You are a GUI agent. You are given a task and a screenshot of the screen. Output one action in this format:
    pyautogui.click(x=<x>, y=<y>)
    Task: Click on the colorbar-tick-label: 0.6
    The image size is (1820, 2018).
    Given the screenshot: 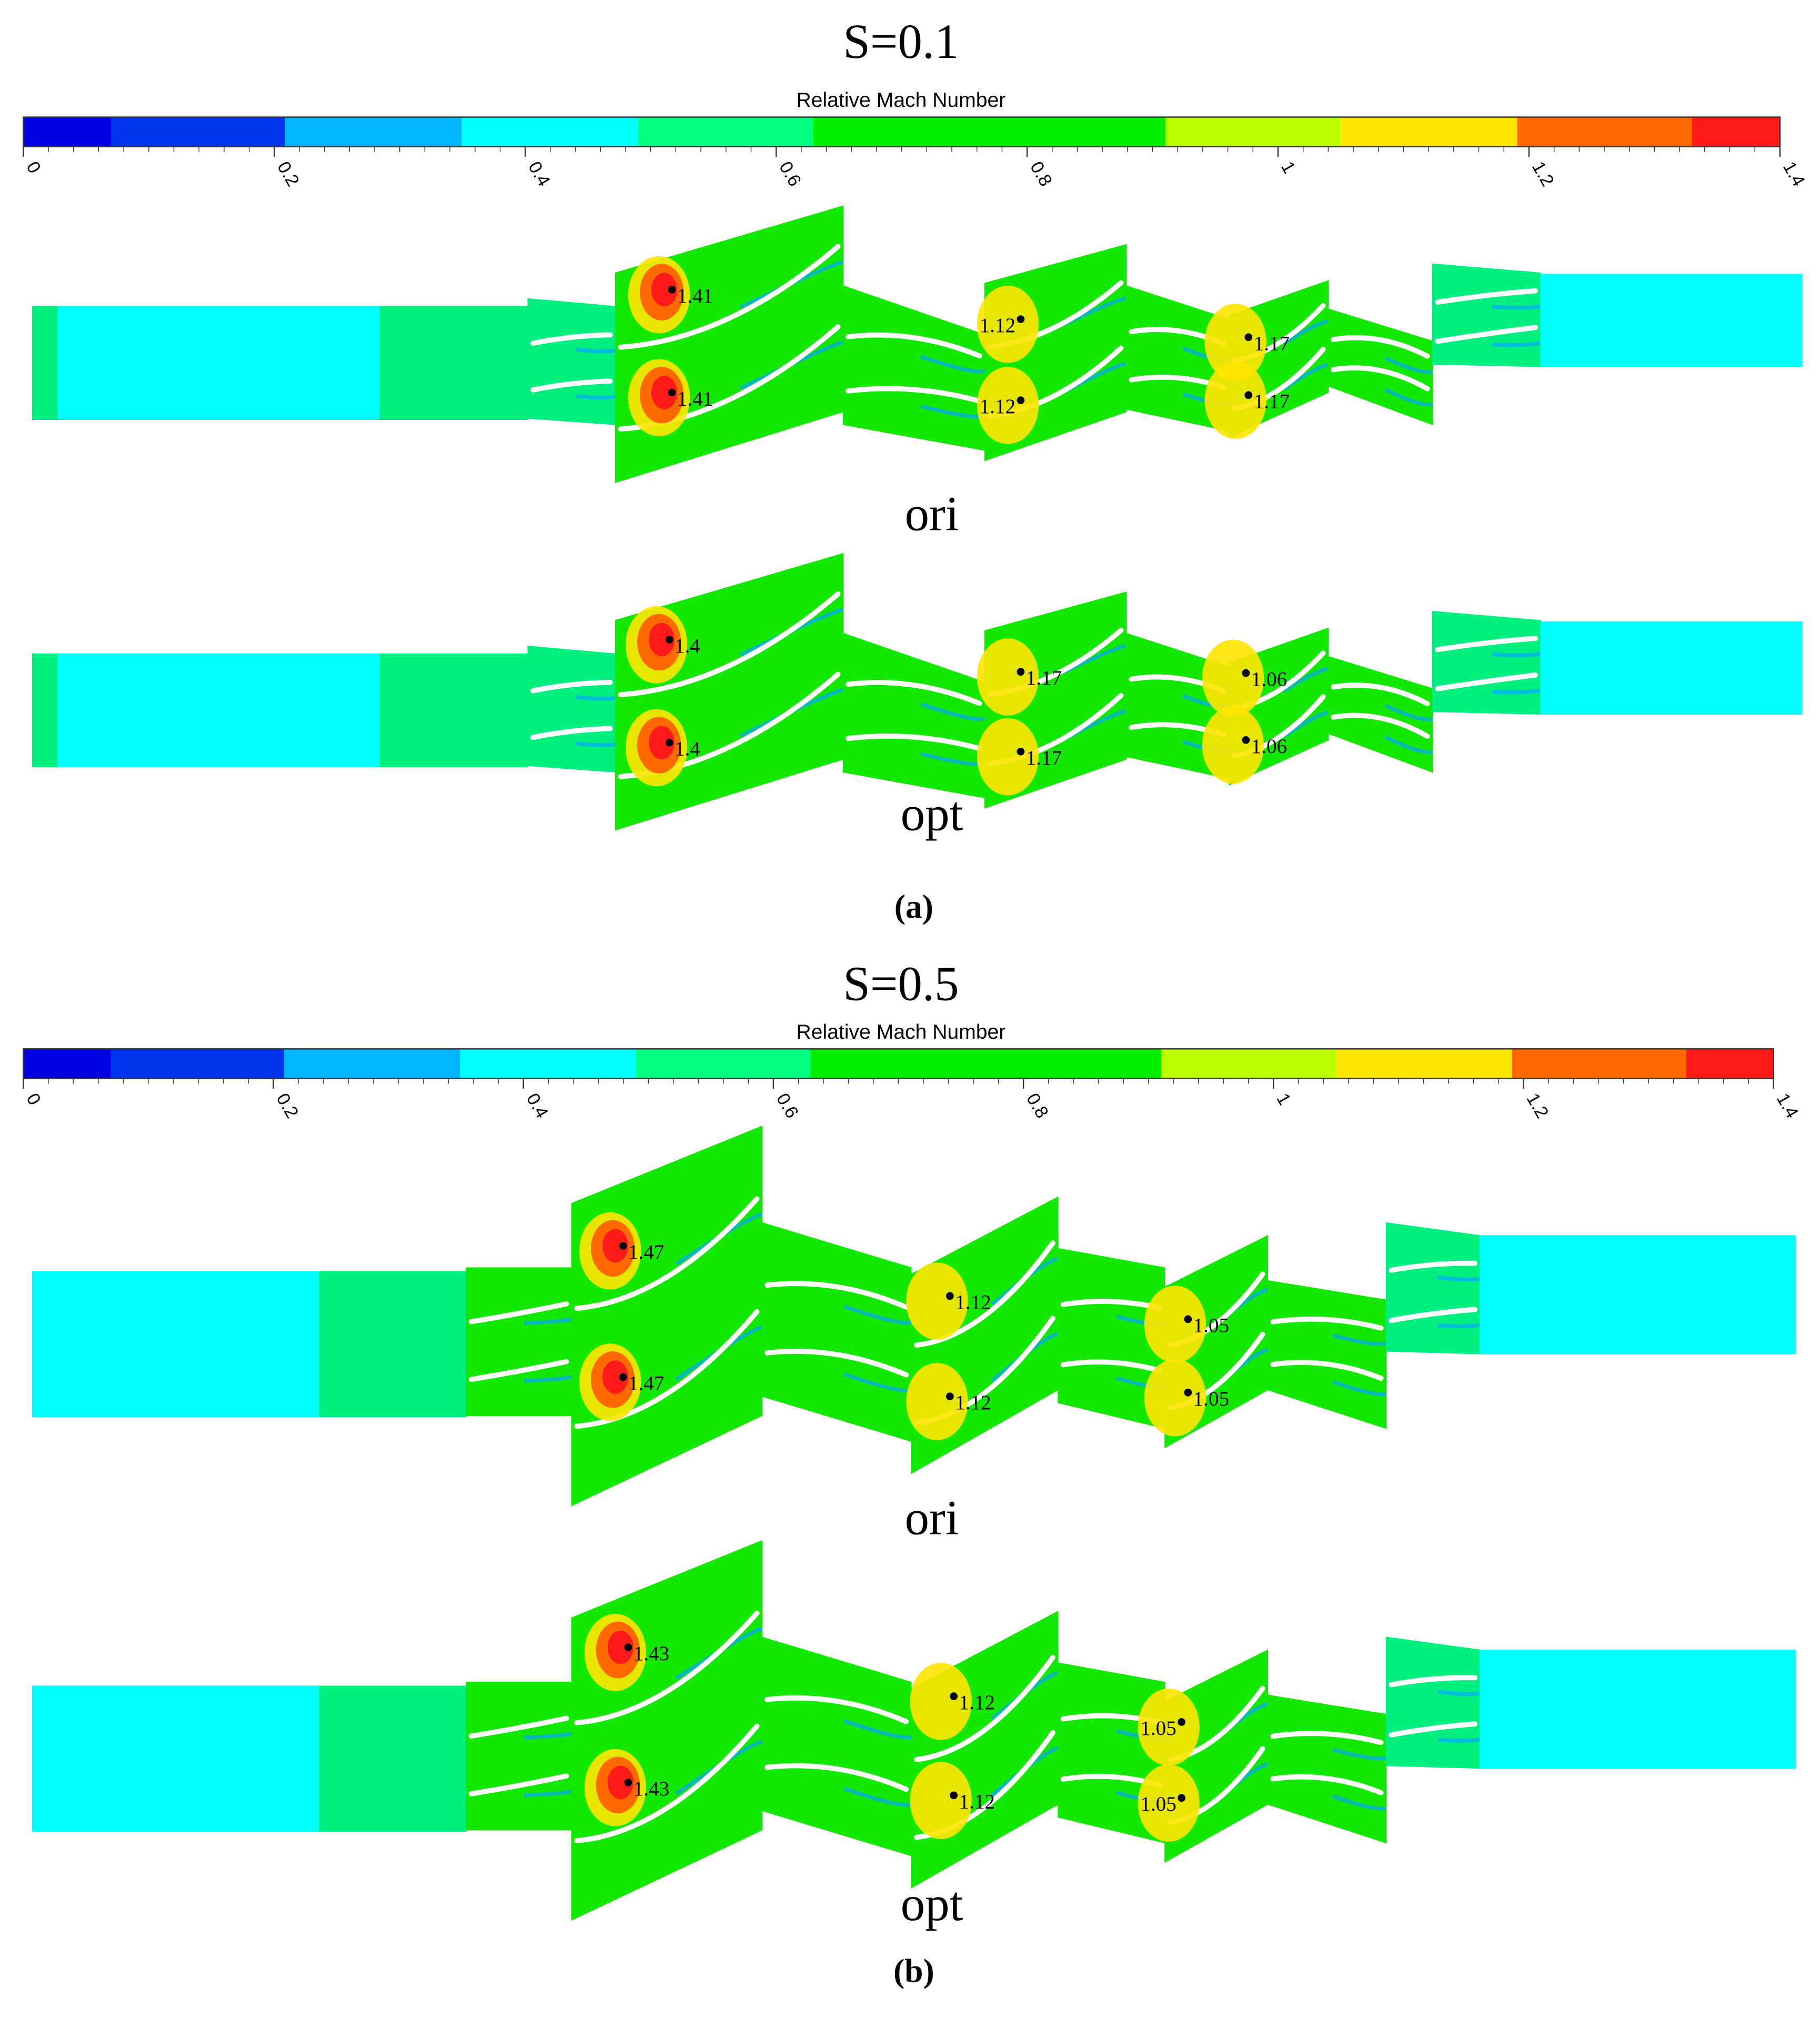 What is the action you would take?
    pyautogui.click(x=790, y=174)
    